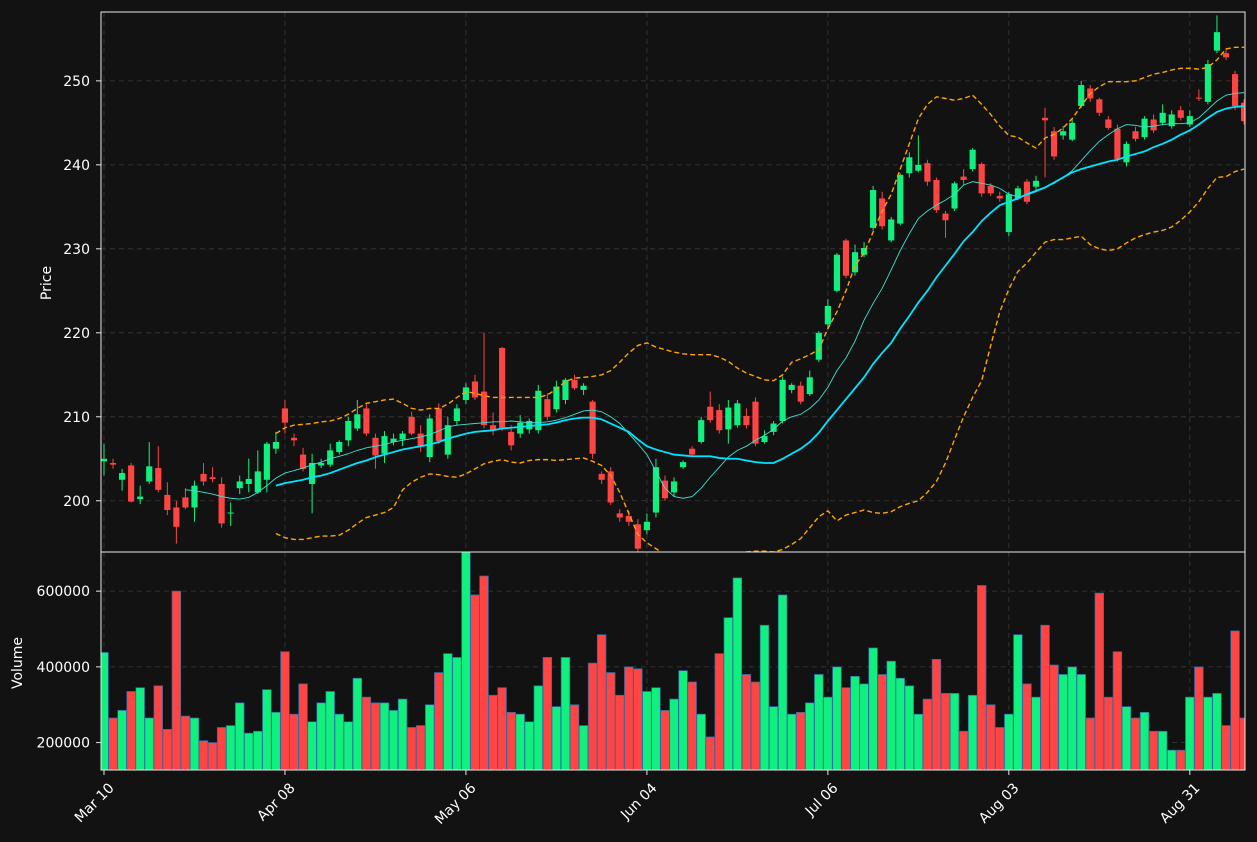 Image resolution: width=1257 pixels, height=842 pixels. Describe the element at coordinates (76, 82) in the screenshot. I see `y-tick-label: 250` at that location.